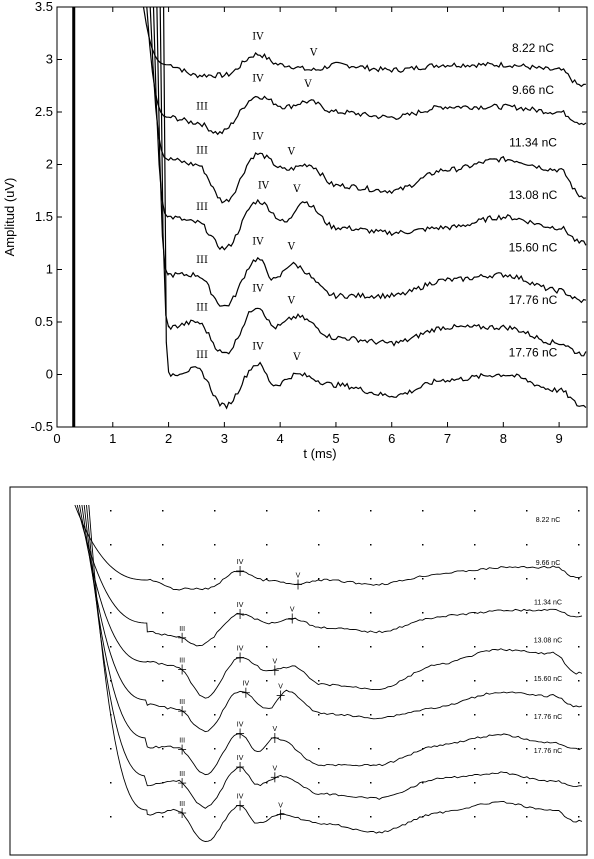 Image resolution: width=594 pixels, height=859 pixels. I want to click on y-tick-label: 3.5, so click(44, 7).